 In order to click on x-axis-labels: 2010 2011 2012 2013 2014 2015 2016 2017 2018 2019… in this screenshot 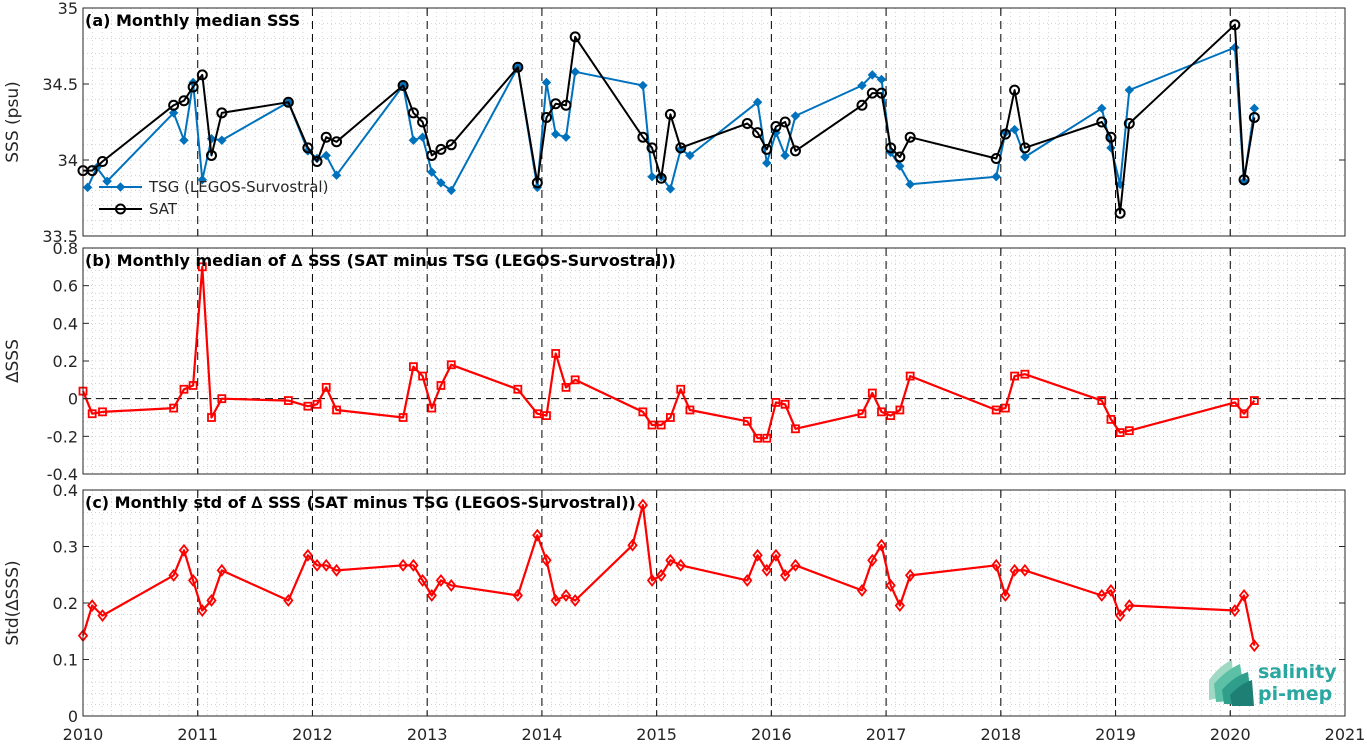, I will do `click(714, 734)`.